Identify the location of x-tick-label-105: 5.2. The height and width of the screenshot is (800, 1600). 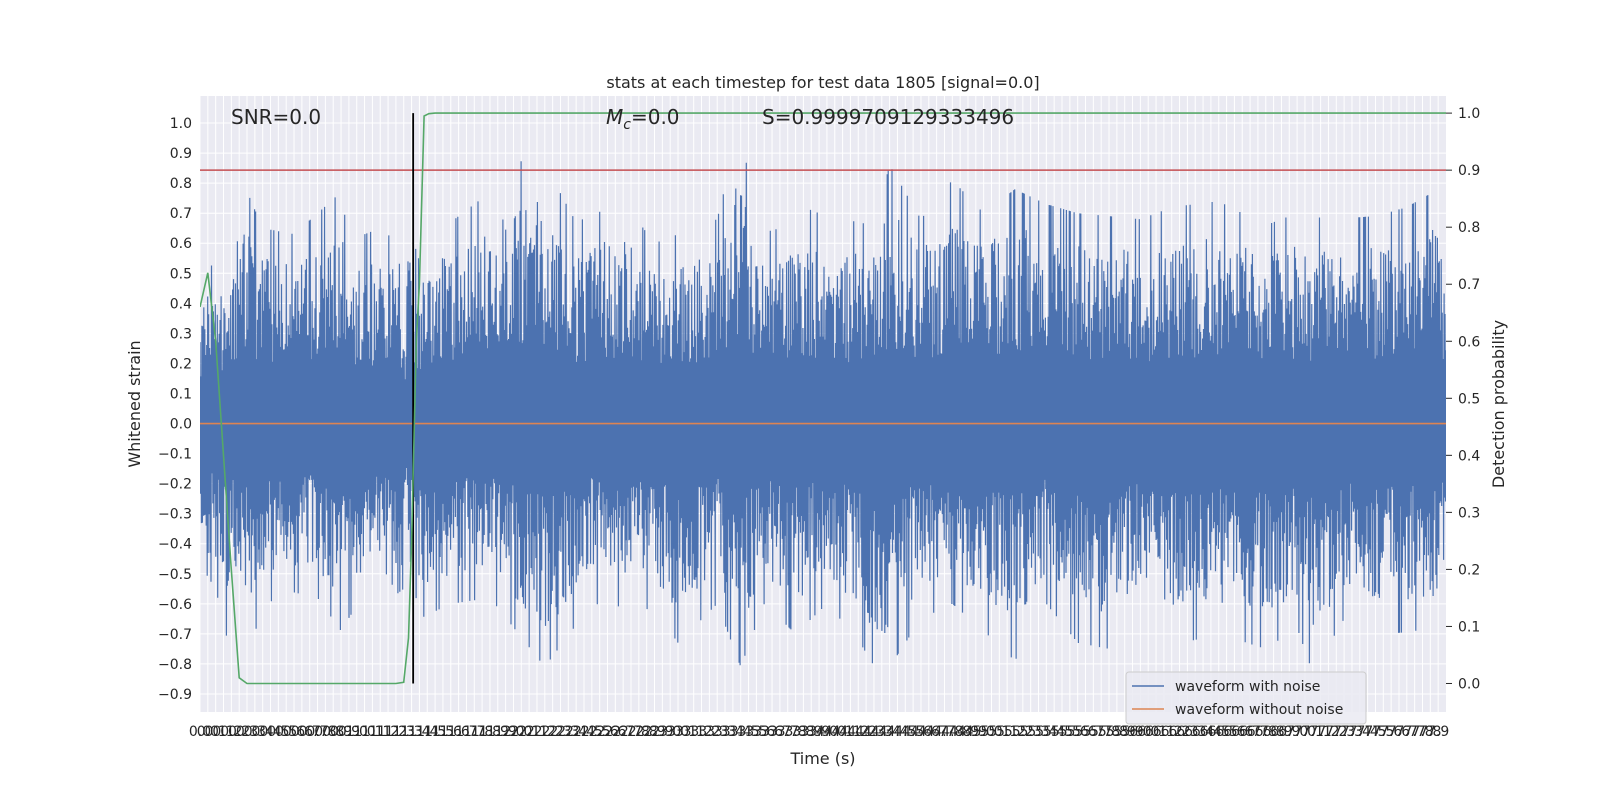
(1023, 732).